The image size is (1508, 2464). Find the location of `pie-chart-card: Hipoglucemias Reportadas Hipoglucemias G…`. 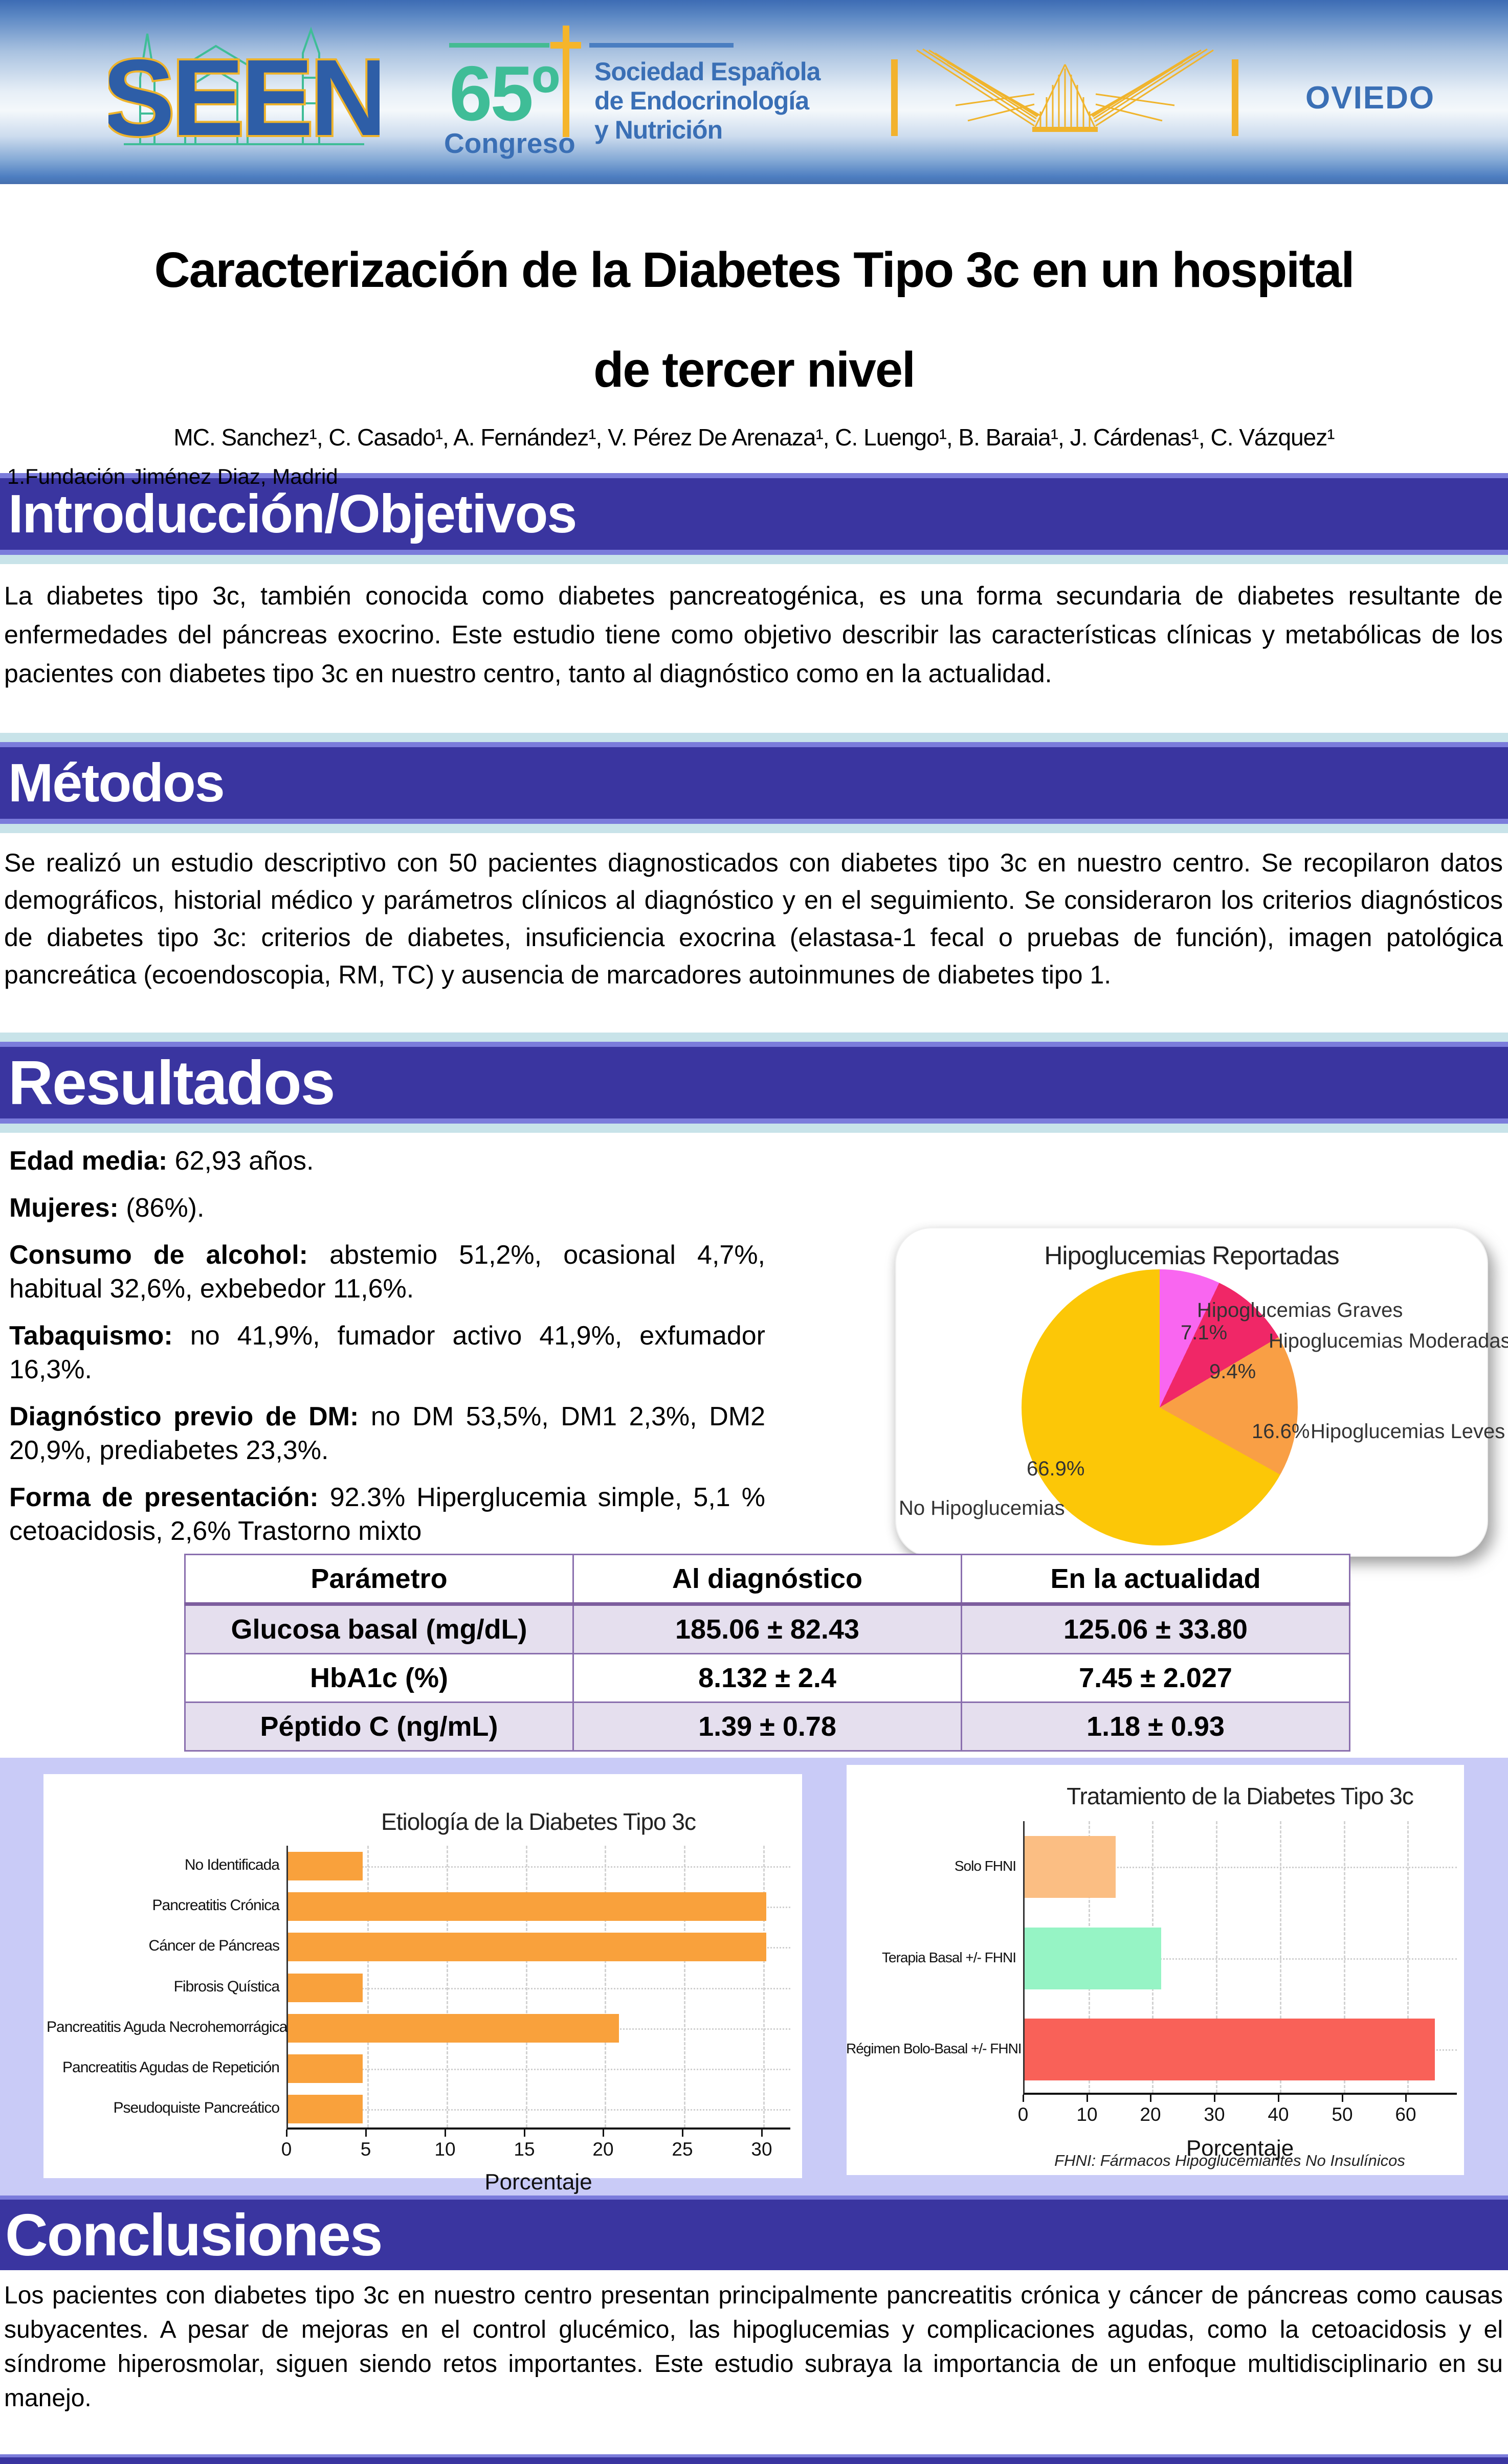

pie-chart-card: Hipoglucemias Reportadas Hipoglucemias G… is located at coordinates (1201, 1392).